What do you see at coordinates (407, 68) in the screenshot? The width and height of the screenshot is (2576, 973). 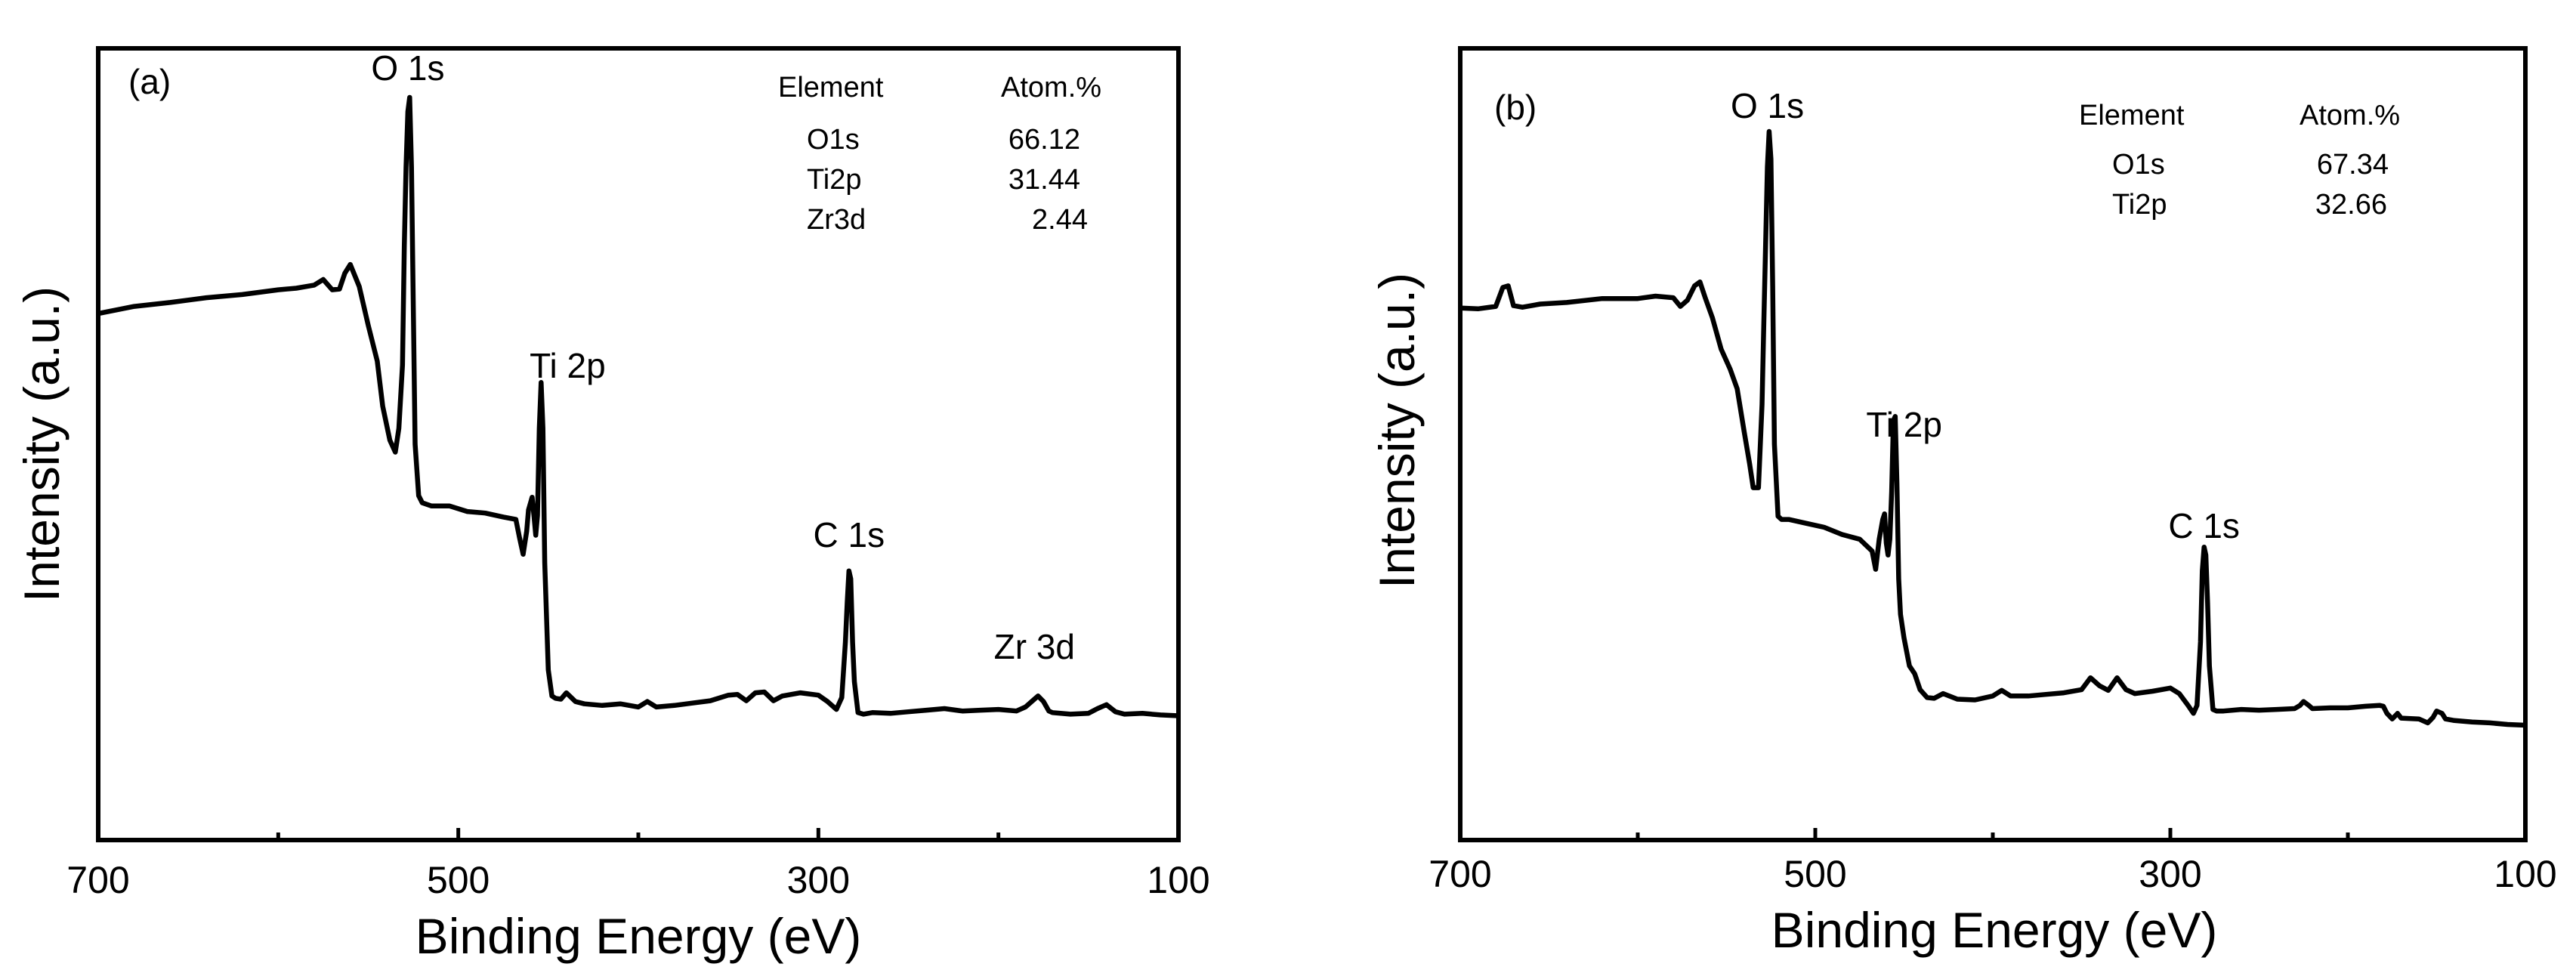 I see `panel-a-annotation-o1s: O 1s` at bounding box center [407, 68].